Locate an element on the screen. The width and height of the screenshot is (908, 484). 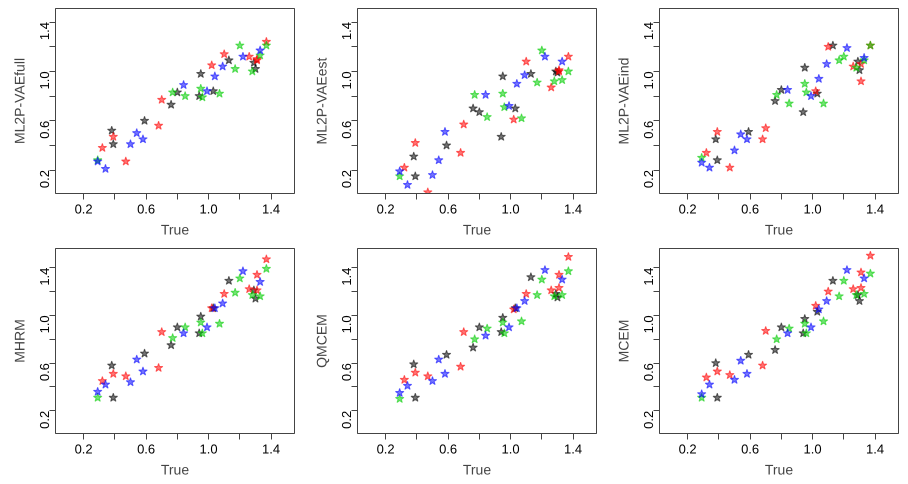
y-axis-title: MHRM is located at coordinates (20, 341).